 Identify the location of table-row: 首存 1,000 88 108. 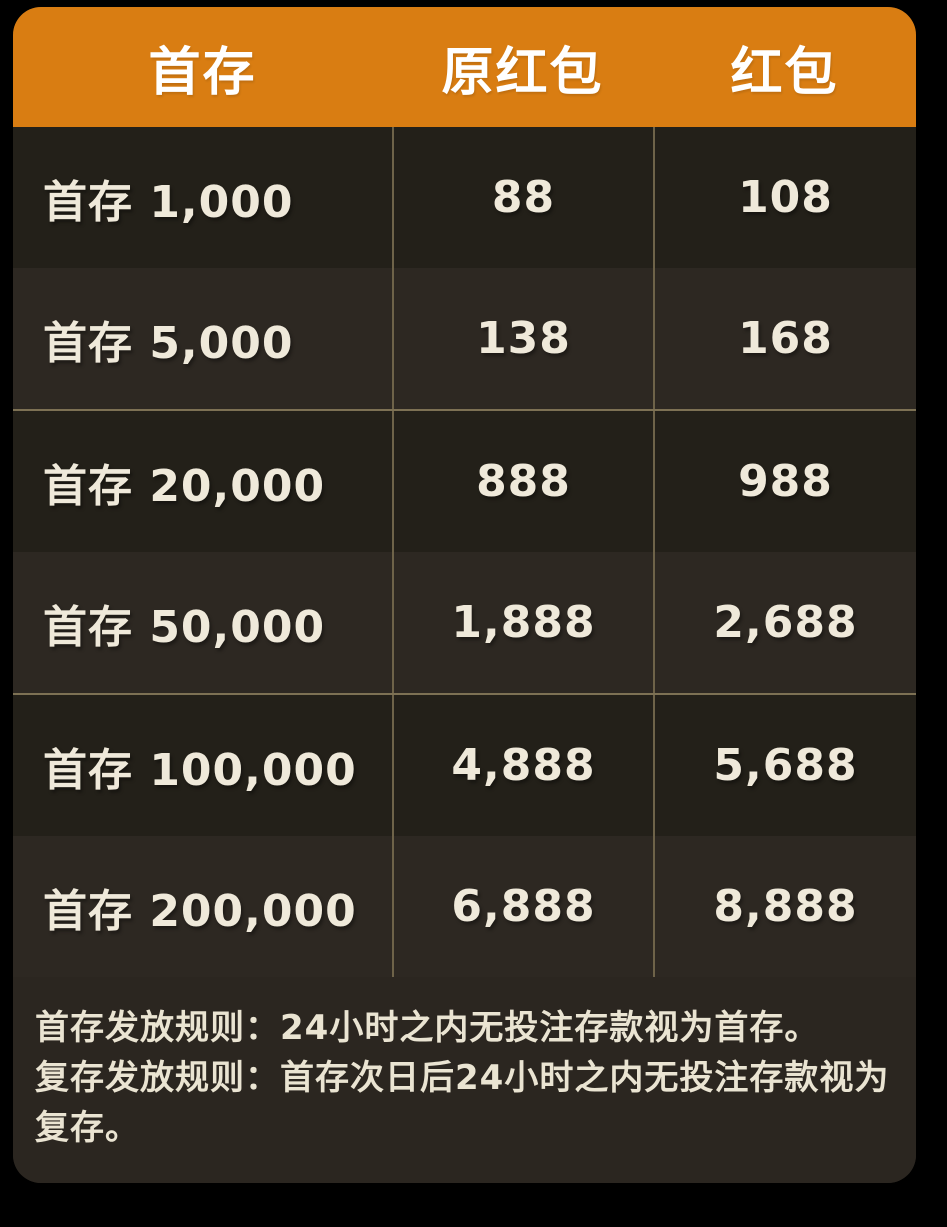
(464, 197).